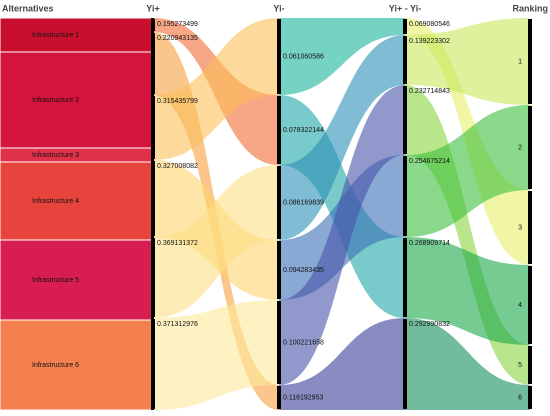 This screenshot has height=416, width=550. Describe the element at coordinates (303, 397) in the screenshot. I see `node-label: 0.116192953` at that location.